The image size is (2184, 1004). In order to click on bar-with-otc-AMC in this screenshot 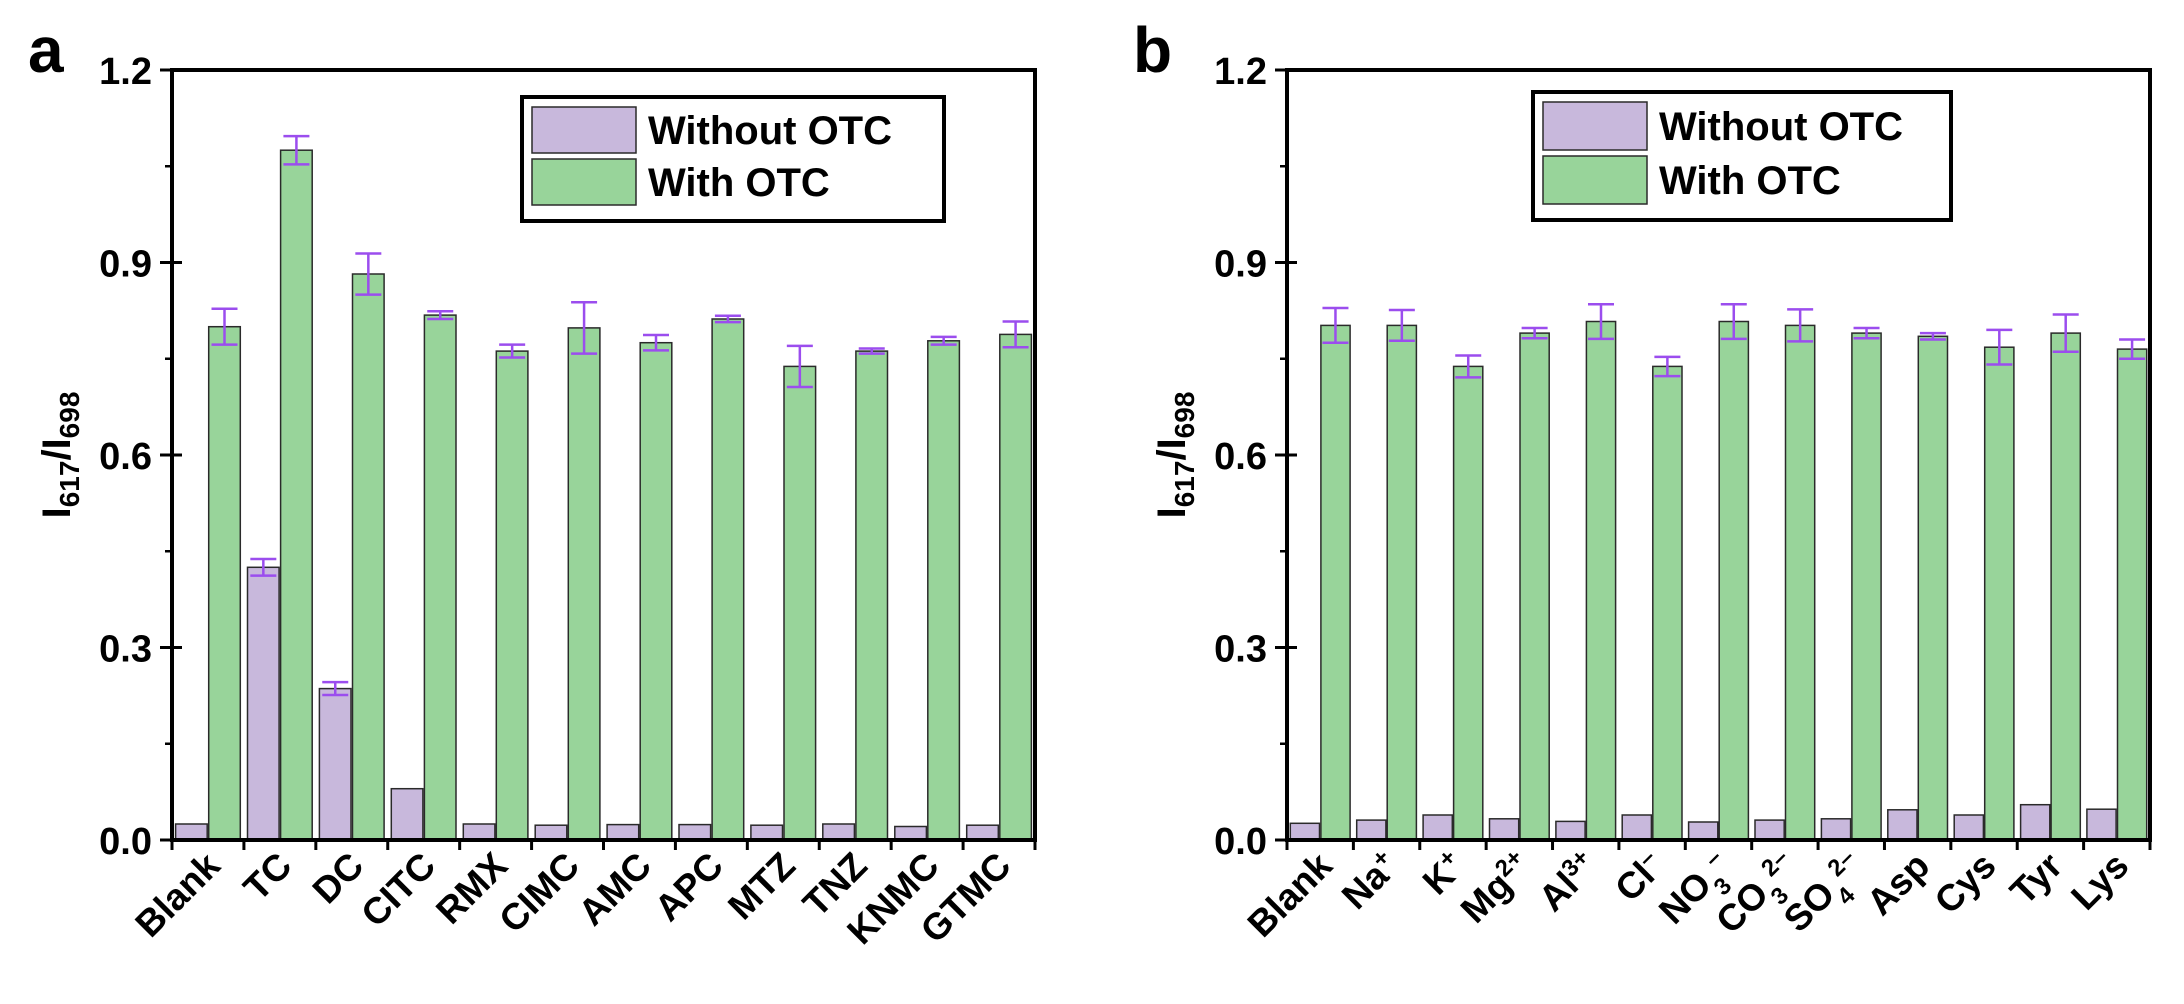, I will do `click(656, 591)`.